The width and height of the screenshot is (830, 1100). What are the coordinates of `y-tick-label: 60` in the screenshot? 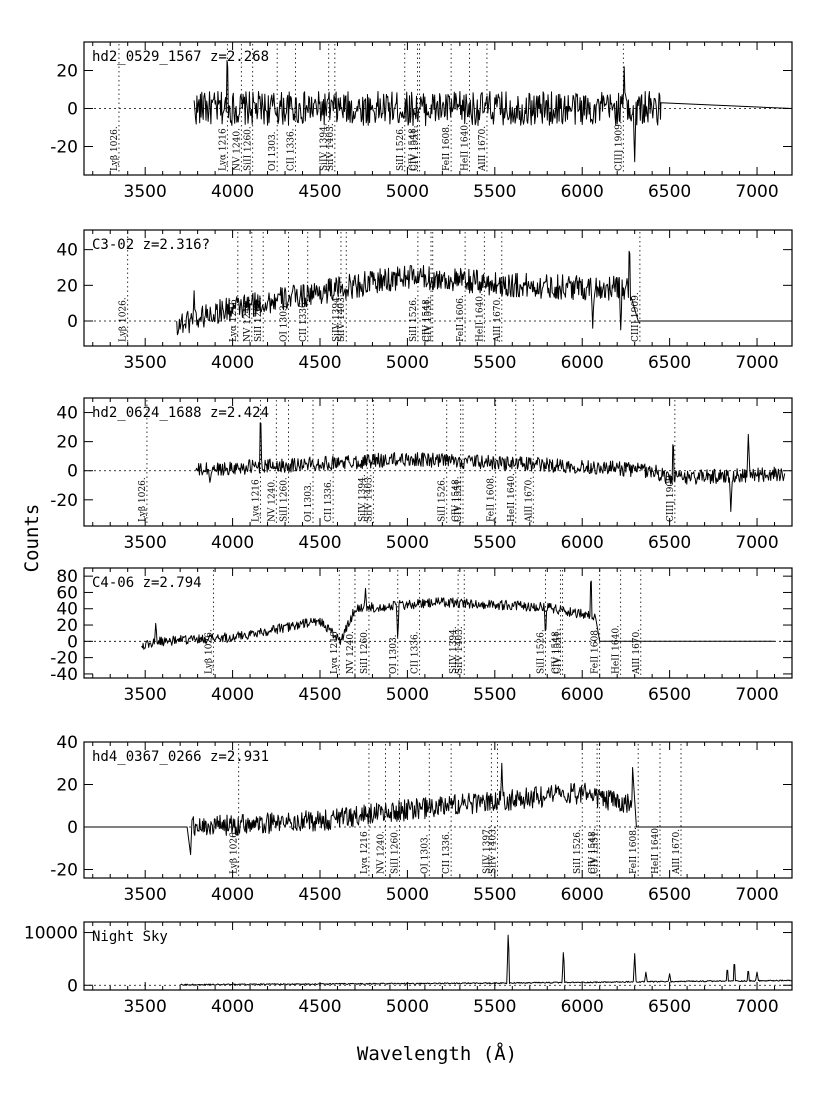 It's located at (67, 593).